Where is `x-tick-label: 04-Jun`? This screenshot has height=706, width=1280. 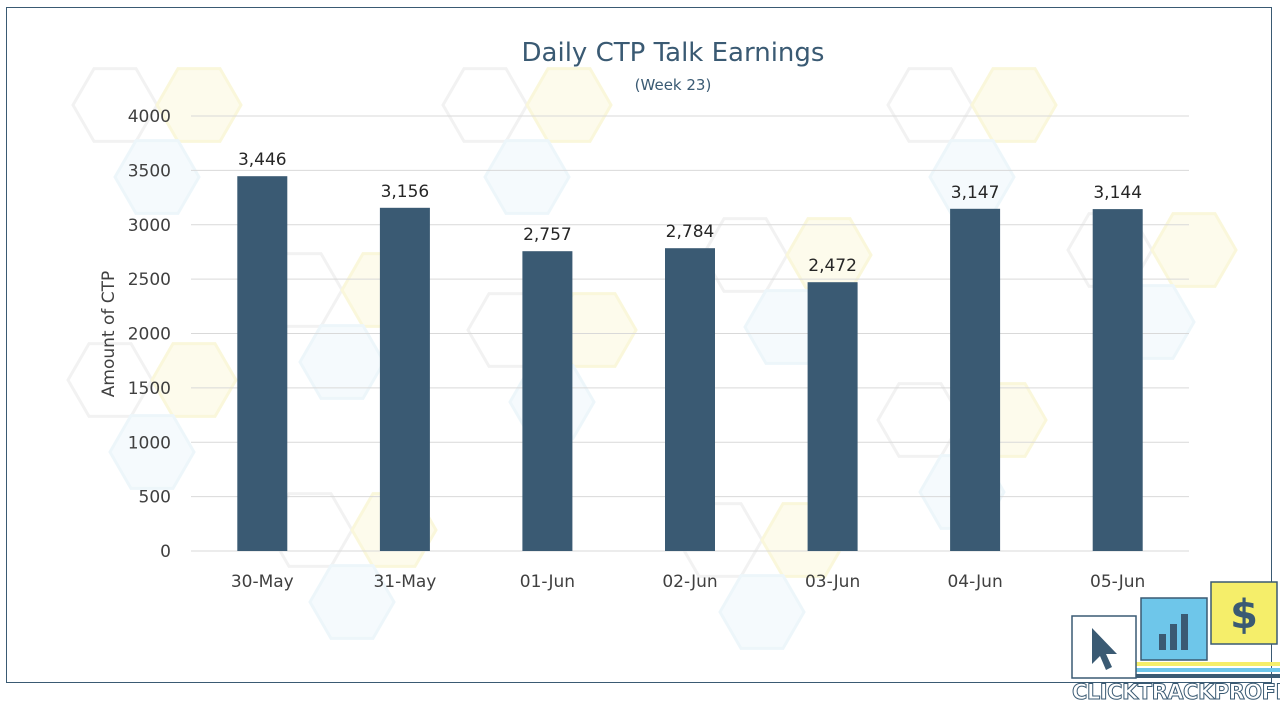
x-tick-label: 04-Jun is located at coordinates (974, 582).